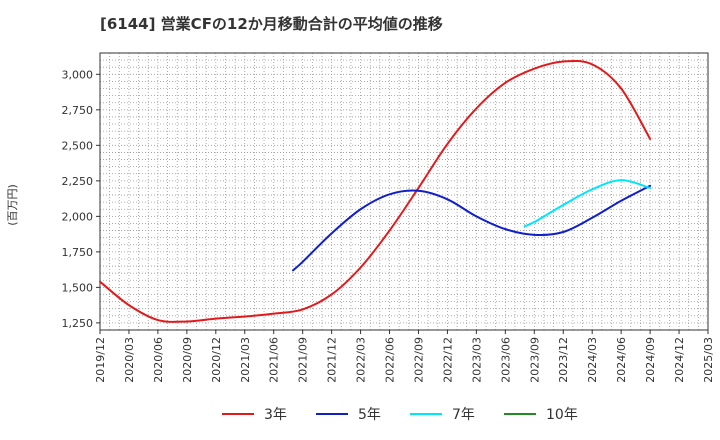  What do you see at coordinates (447, 360) in the screenshot?
I see `x-tick-label: 2022/12` at bounding box center [447, 360].